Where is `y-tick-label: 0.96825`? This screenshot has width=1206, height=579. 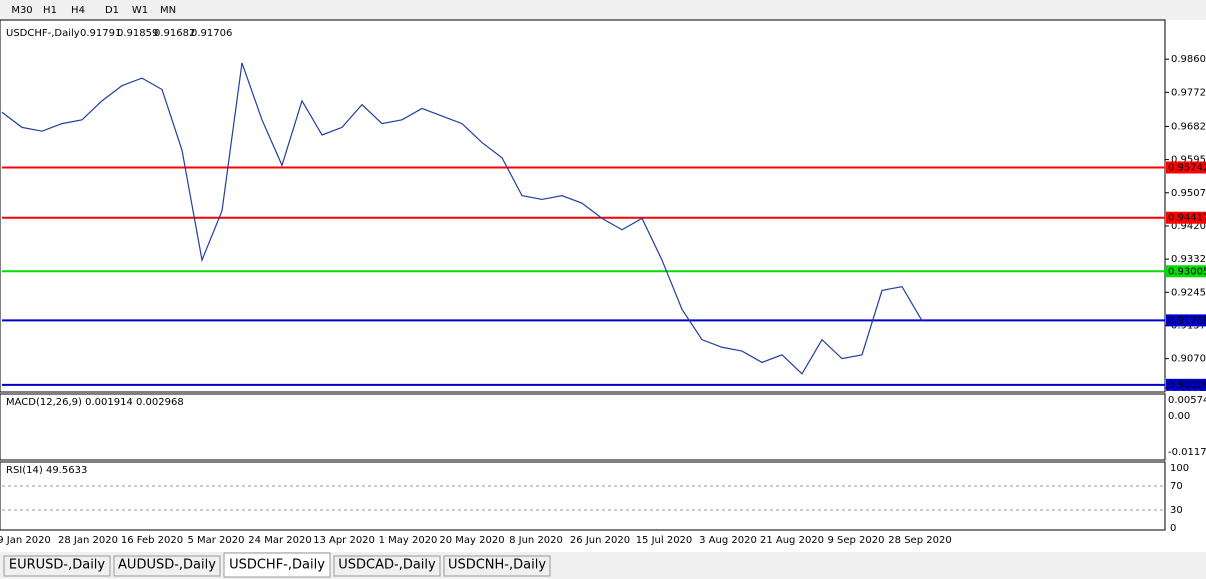 y-tick-label: 0.96825 is located at coordinates (1188, 126).